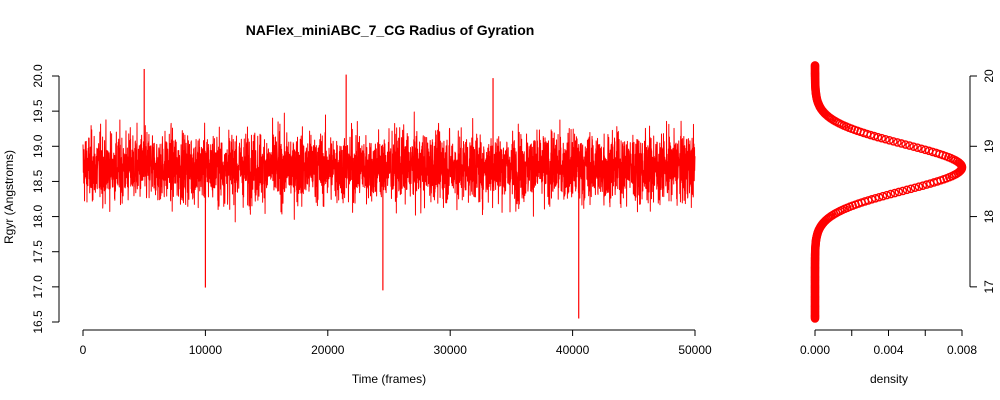 This screenshot has height=400, width=1000. Describe the element at coordinates (38, 76) in the screenshot. I see `y-tick-label-7: 20.0` at that location.